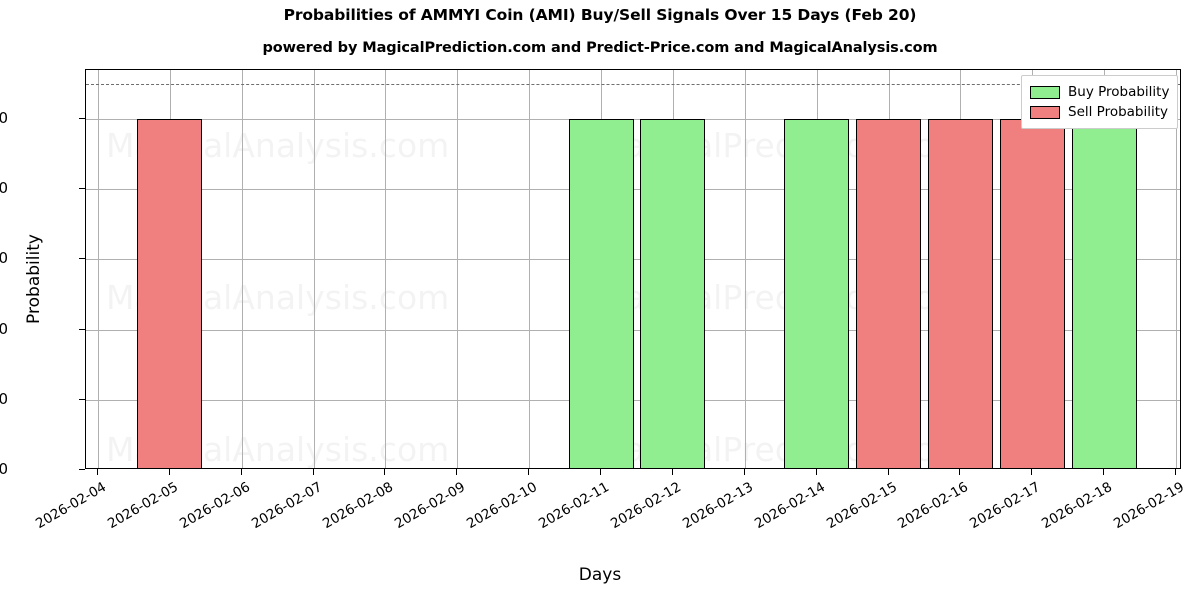 This screenshot has height=600, width=1200. What do you see at coordinates (4, 188) in the screenshot?
I see `y-tick-label: 80` at bounding box center [4, 188].